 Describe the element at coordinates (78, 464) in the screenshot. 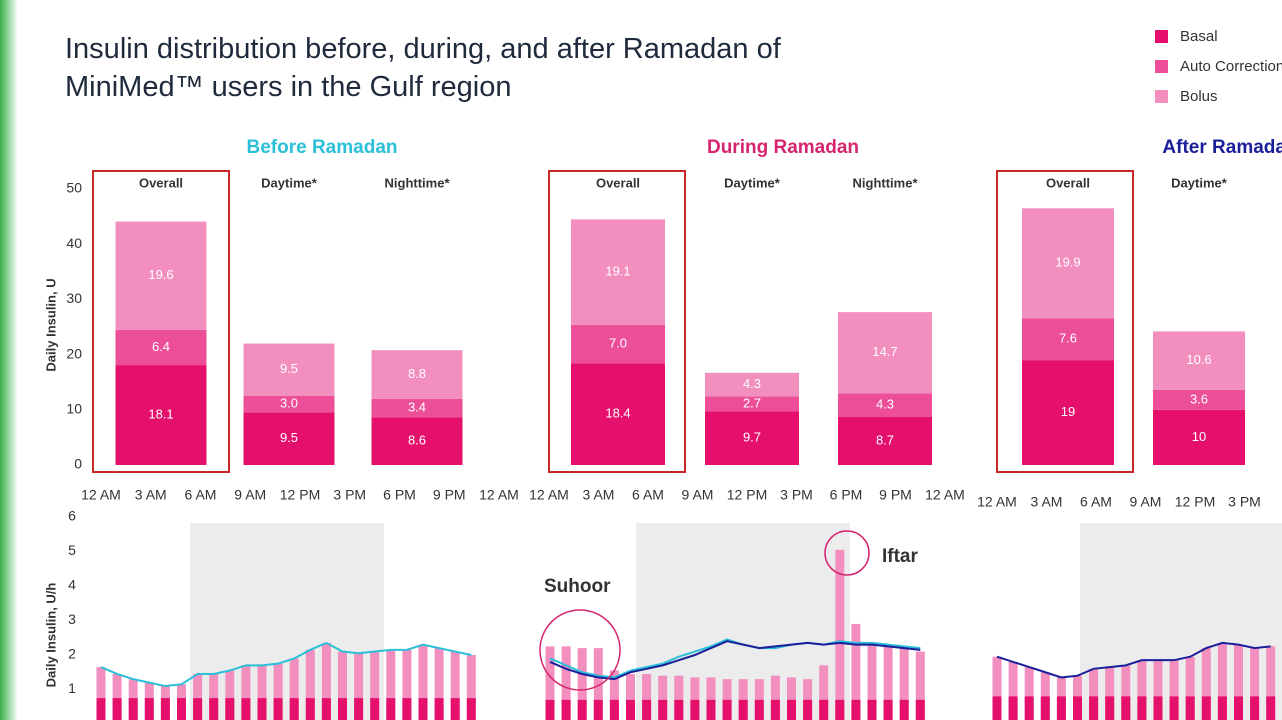

I see `y-tick-label: 0` at that location.